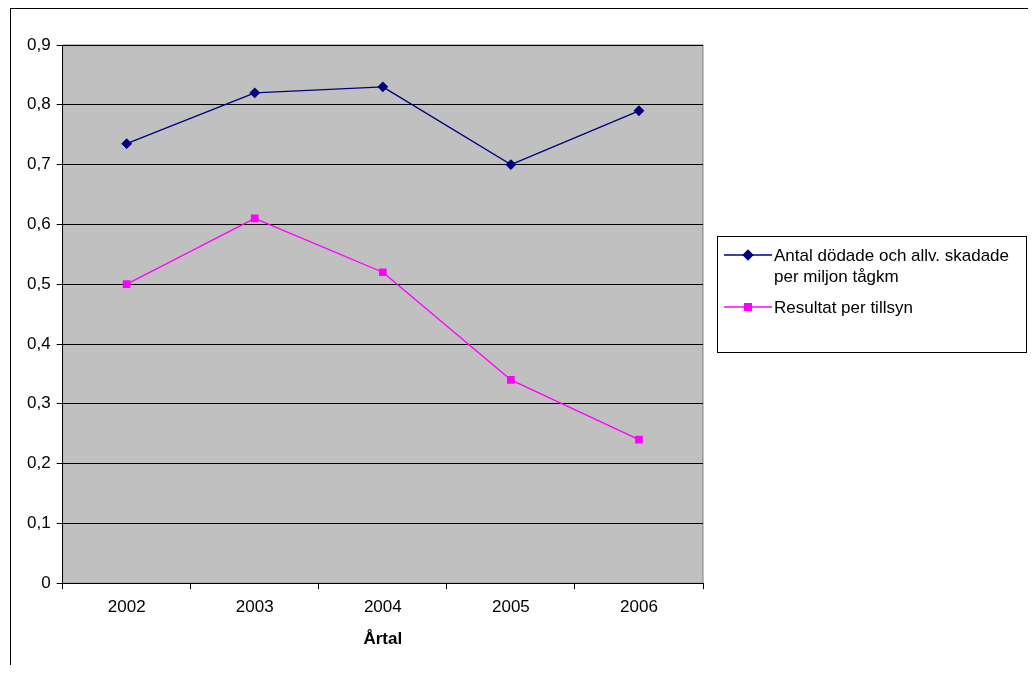 The width and height of the screenshot is (1034, 673). What do you see at coordinates (254, 607) in the screenshot?
I see `x-tick-label: 2003` at bounding box center [254, 607].